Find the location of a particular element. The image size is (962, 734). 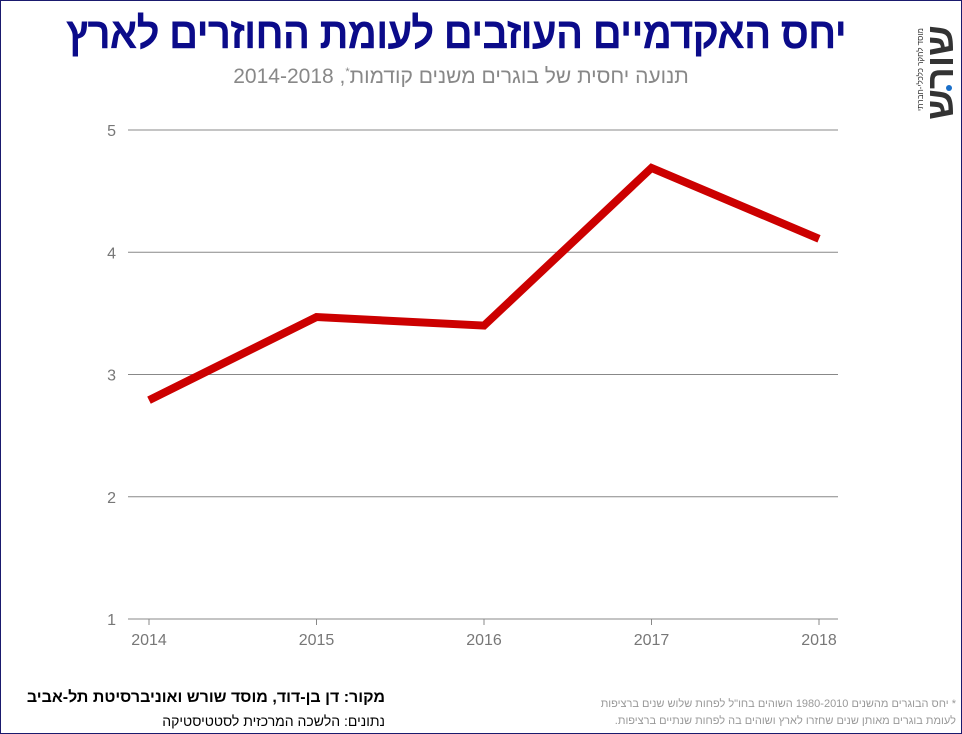

chart-title: יחס האקדמיים העוזבים לעומת החוזרים לארץ is located at coordinates (456, 33).